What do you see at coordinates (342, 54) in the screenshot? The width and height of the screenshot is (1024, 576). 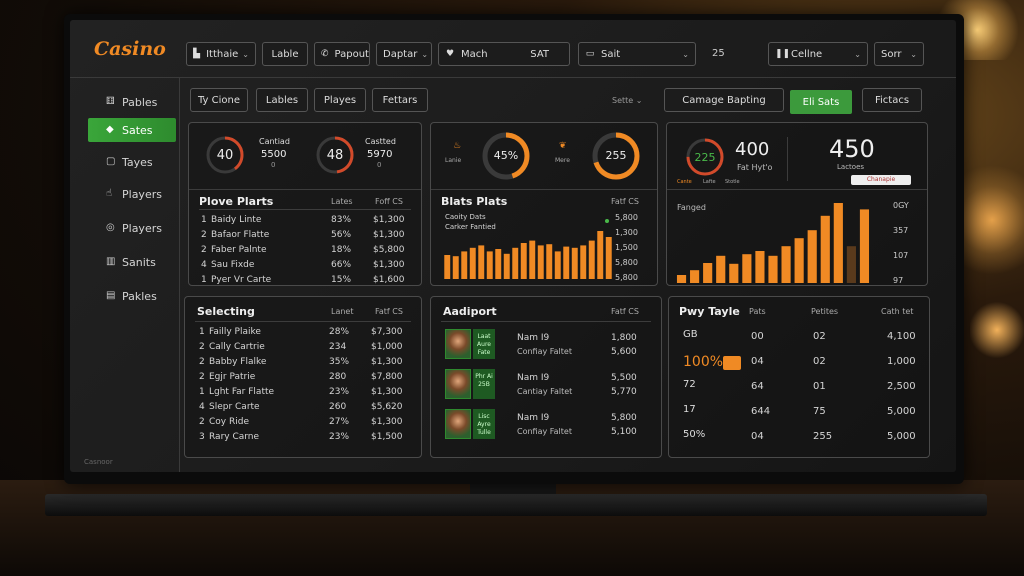 I see `papout-button: ✆ Papout` at bounding box center [342, 54].